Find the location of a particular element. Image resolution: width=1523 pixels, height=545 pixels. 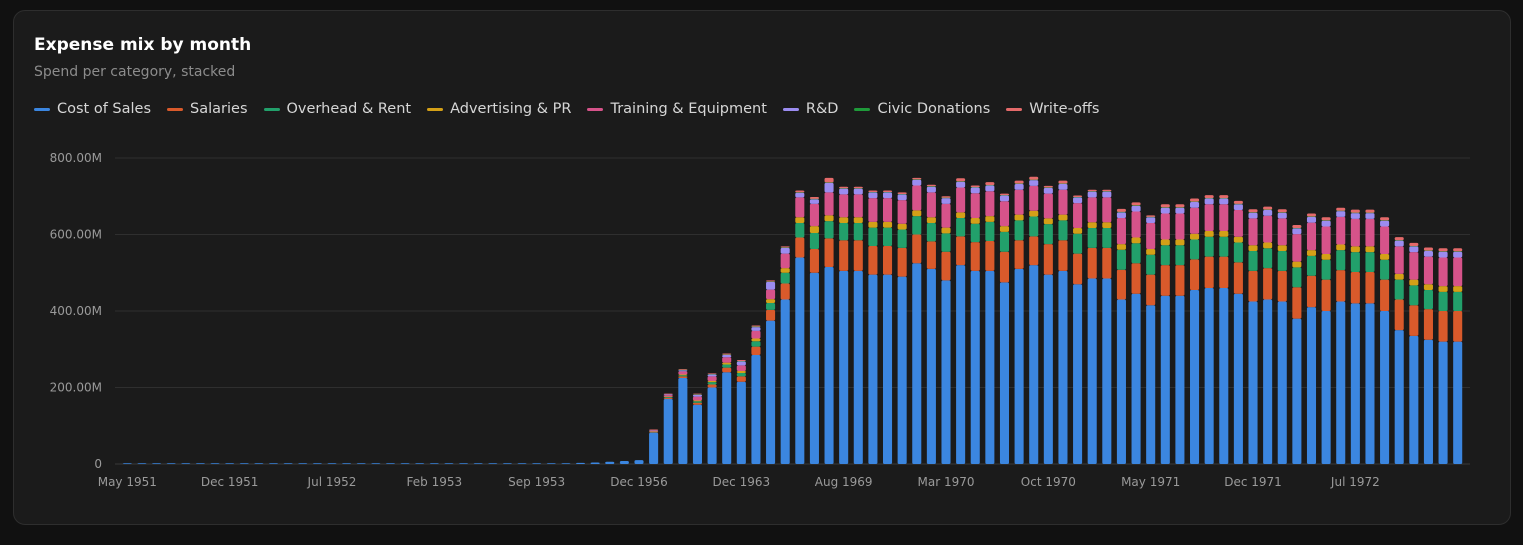

legend-item: Salaries is located at coordinates (207, 109).